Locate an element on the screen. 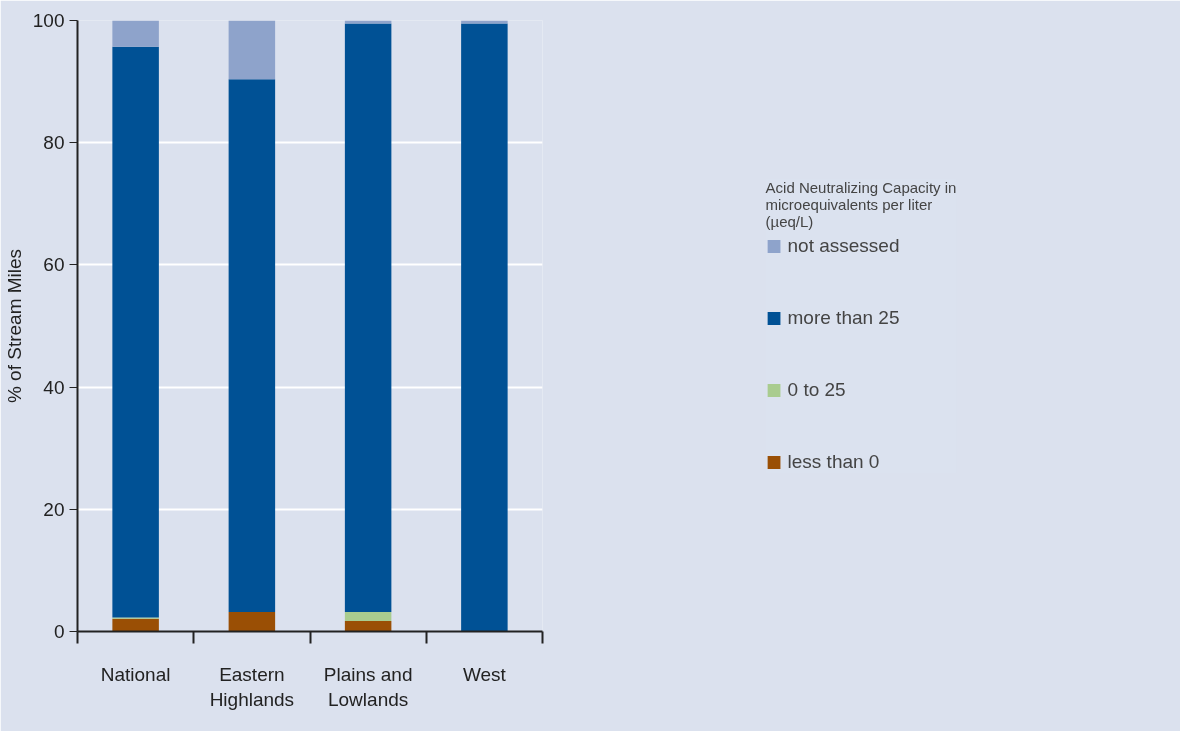 This screenshot has width=1180, height=731. legend-label: 0 to 25 is located at coordinates (816, 389).